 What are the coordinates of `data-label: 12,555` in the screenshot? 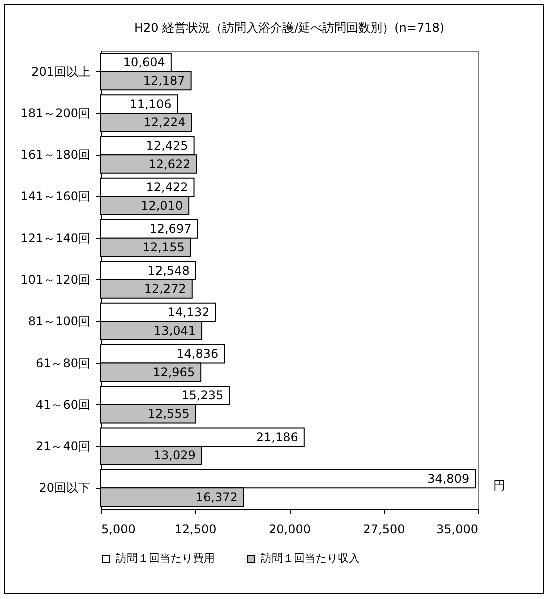 It's located at (169, 414).